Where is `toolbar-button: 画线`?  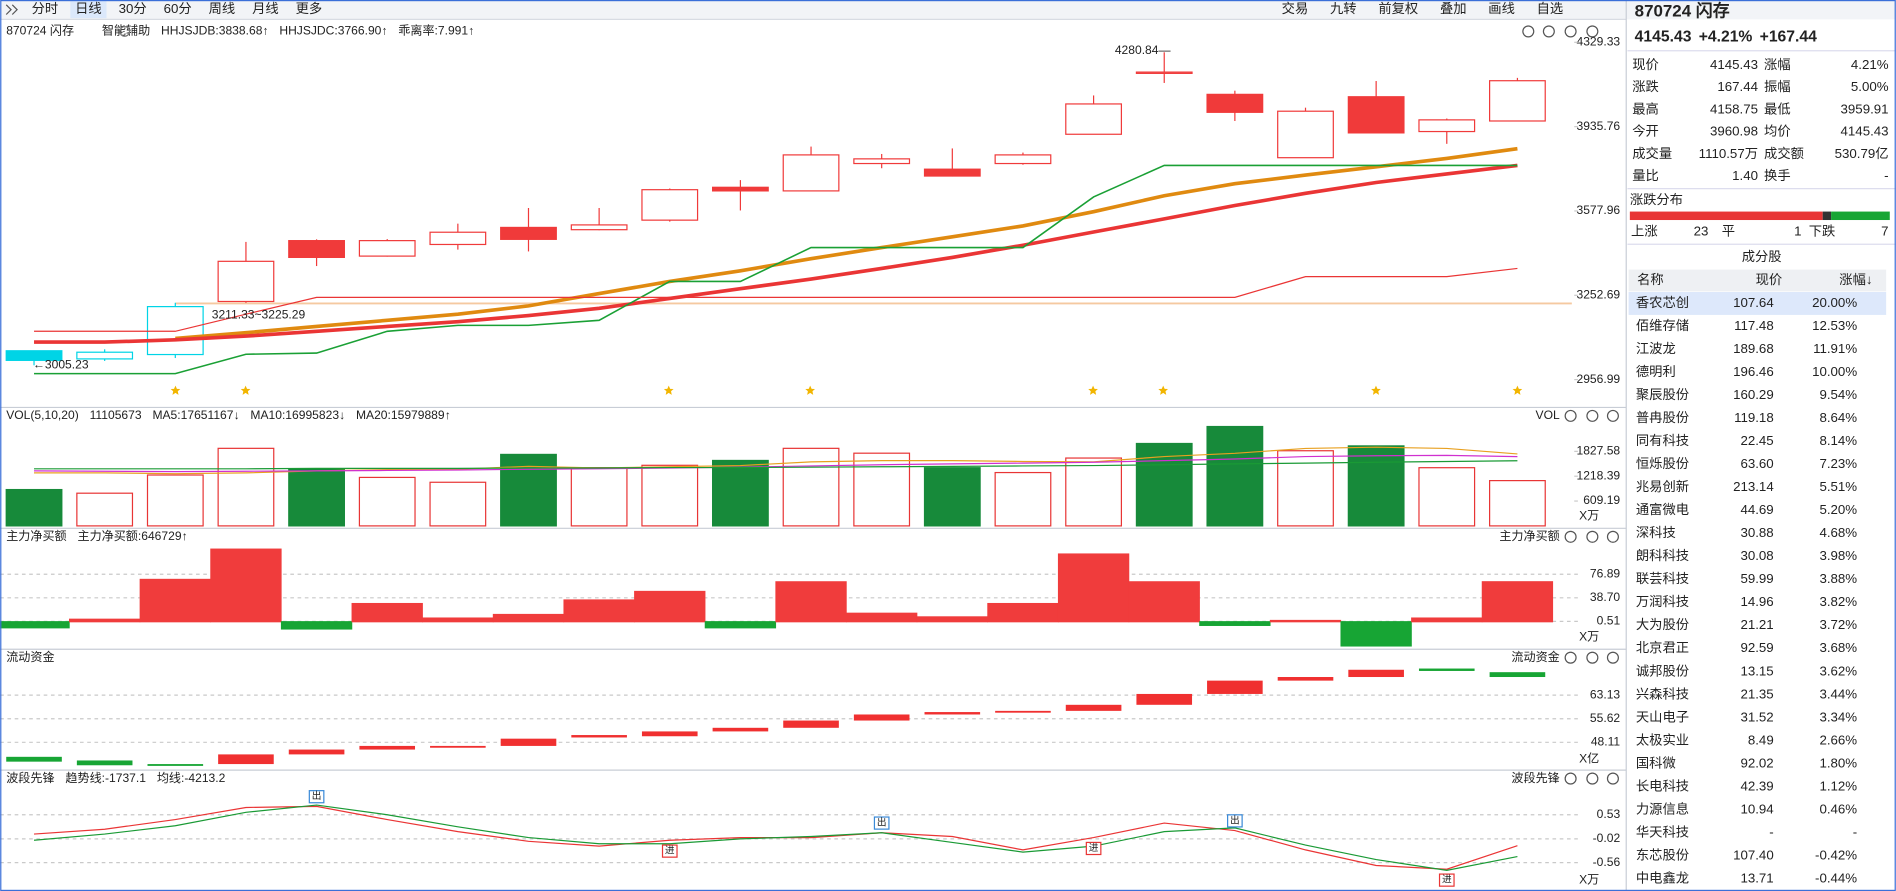 toolbar-button: 画线 is located at coordinates (1501, 8).